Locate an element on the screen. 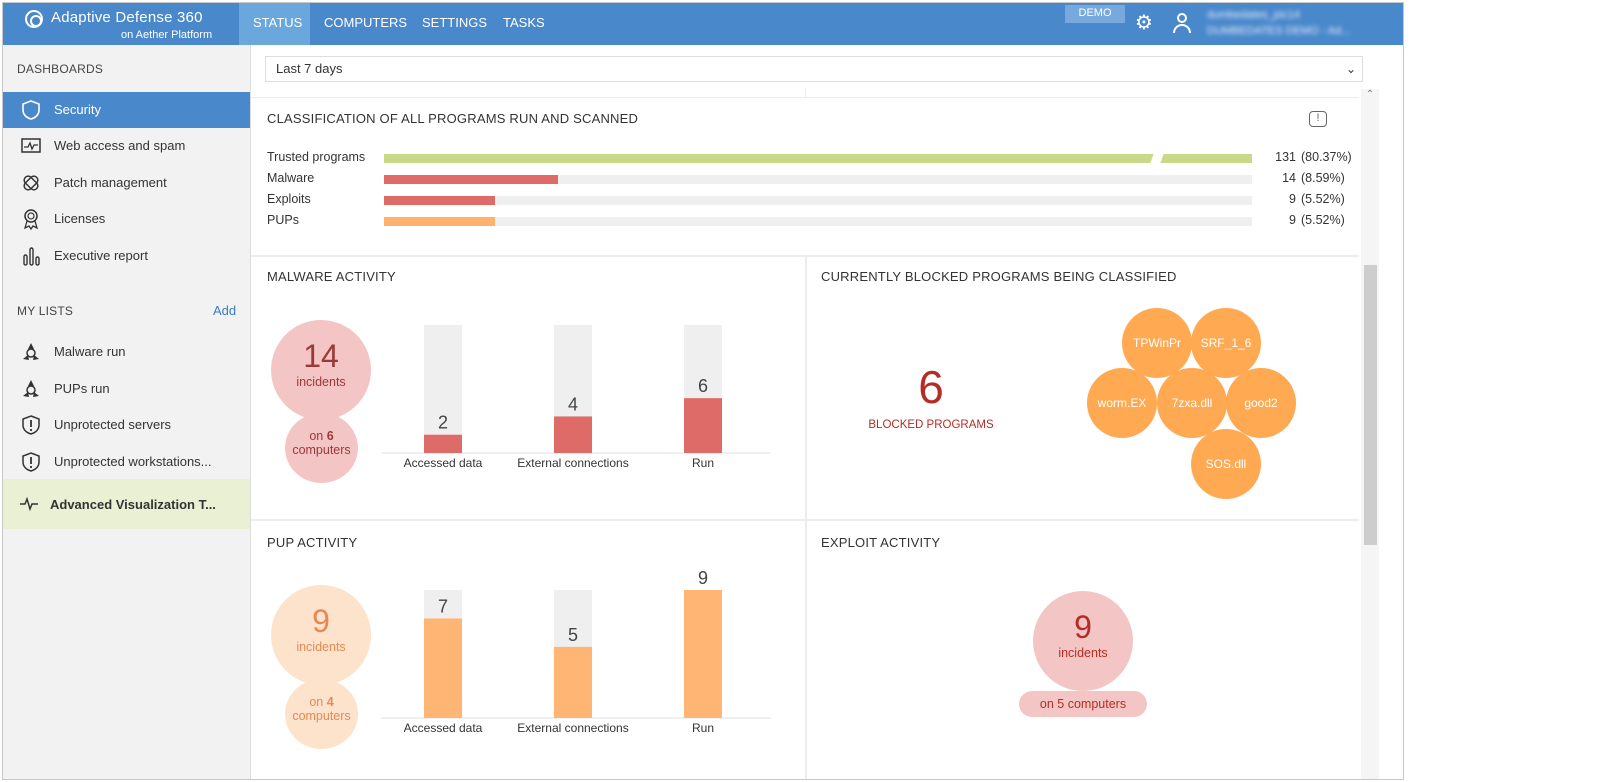  award-badge-icon is located at coordinates (31, 219).